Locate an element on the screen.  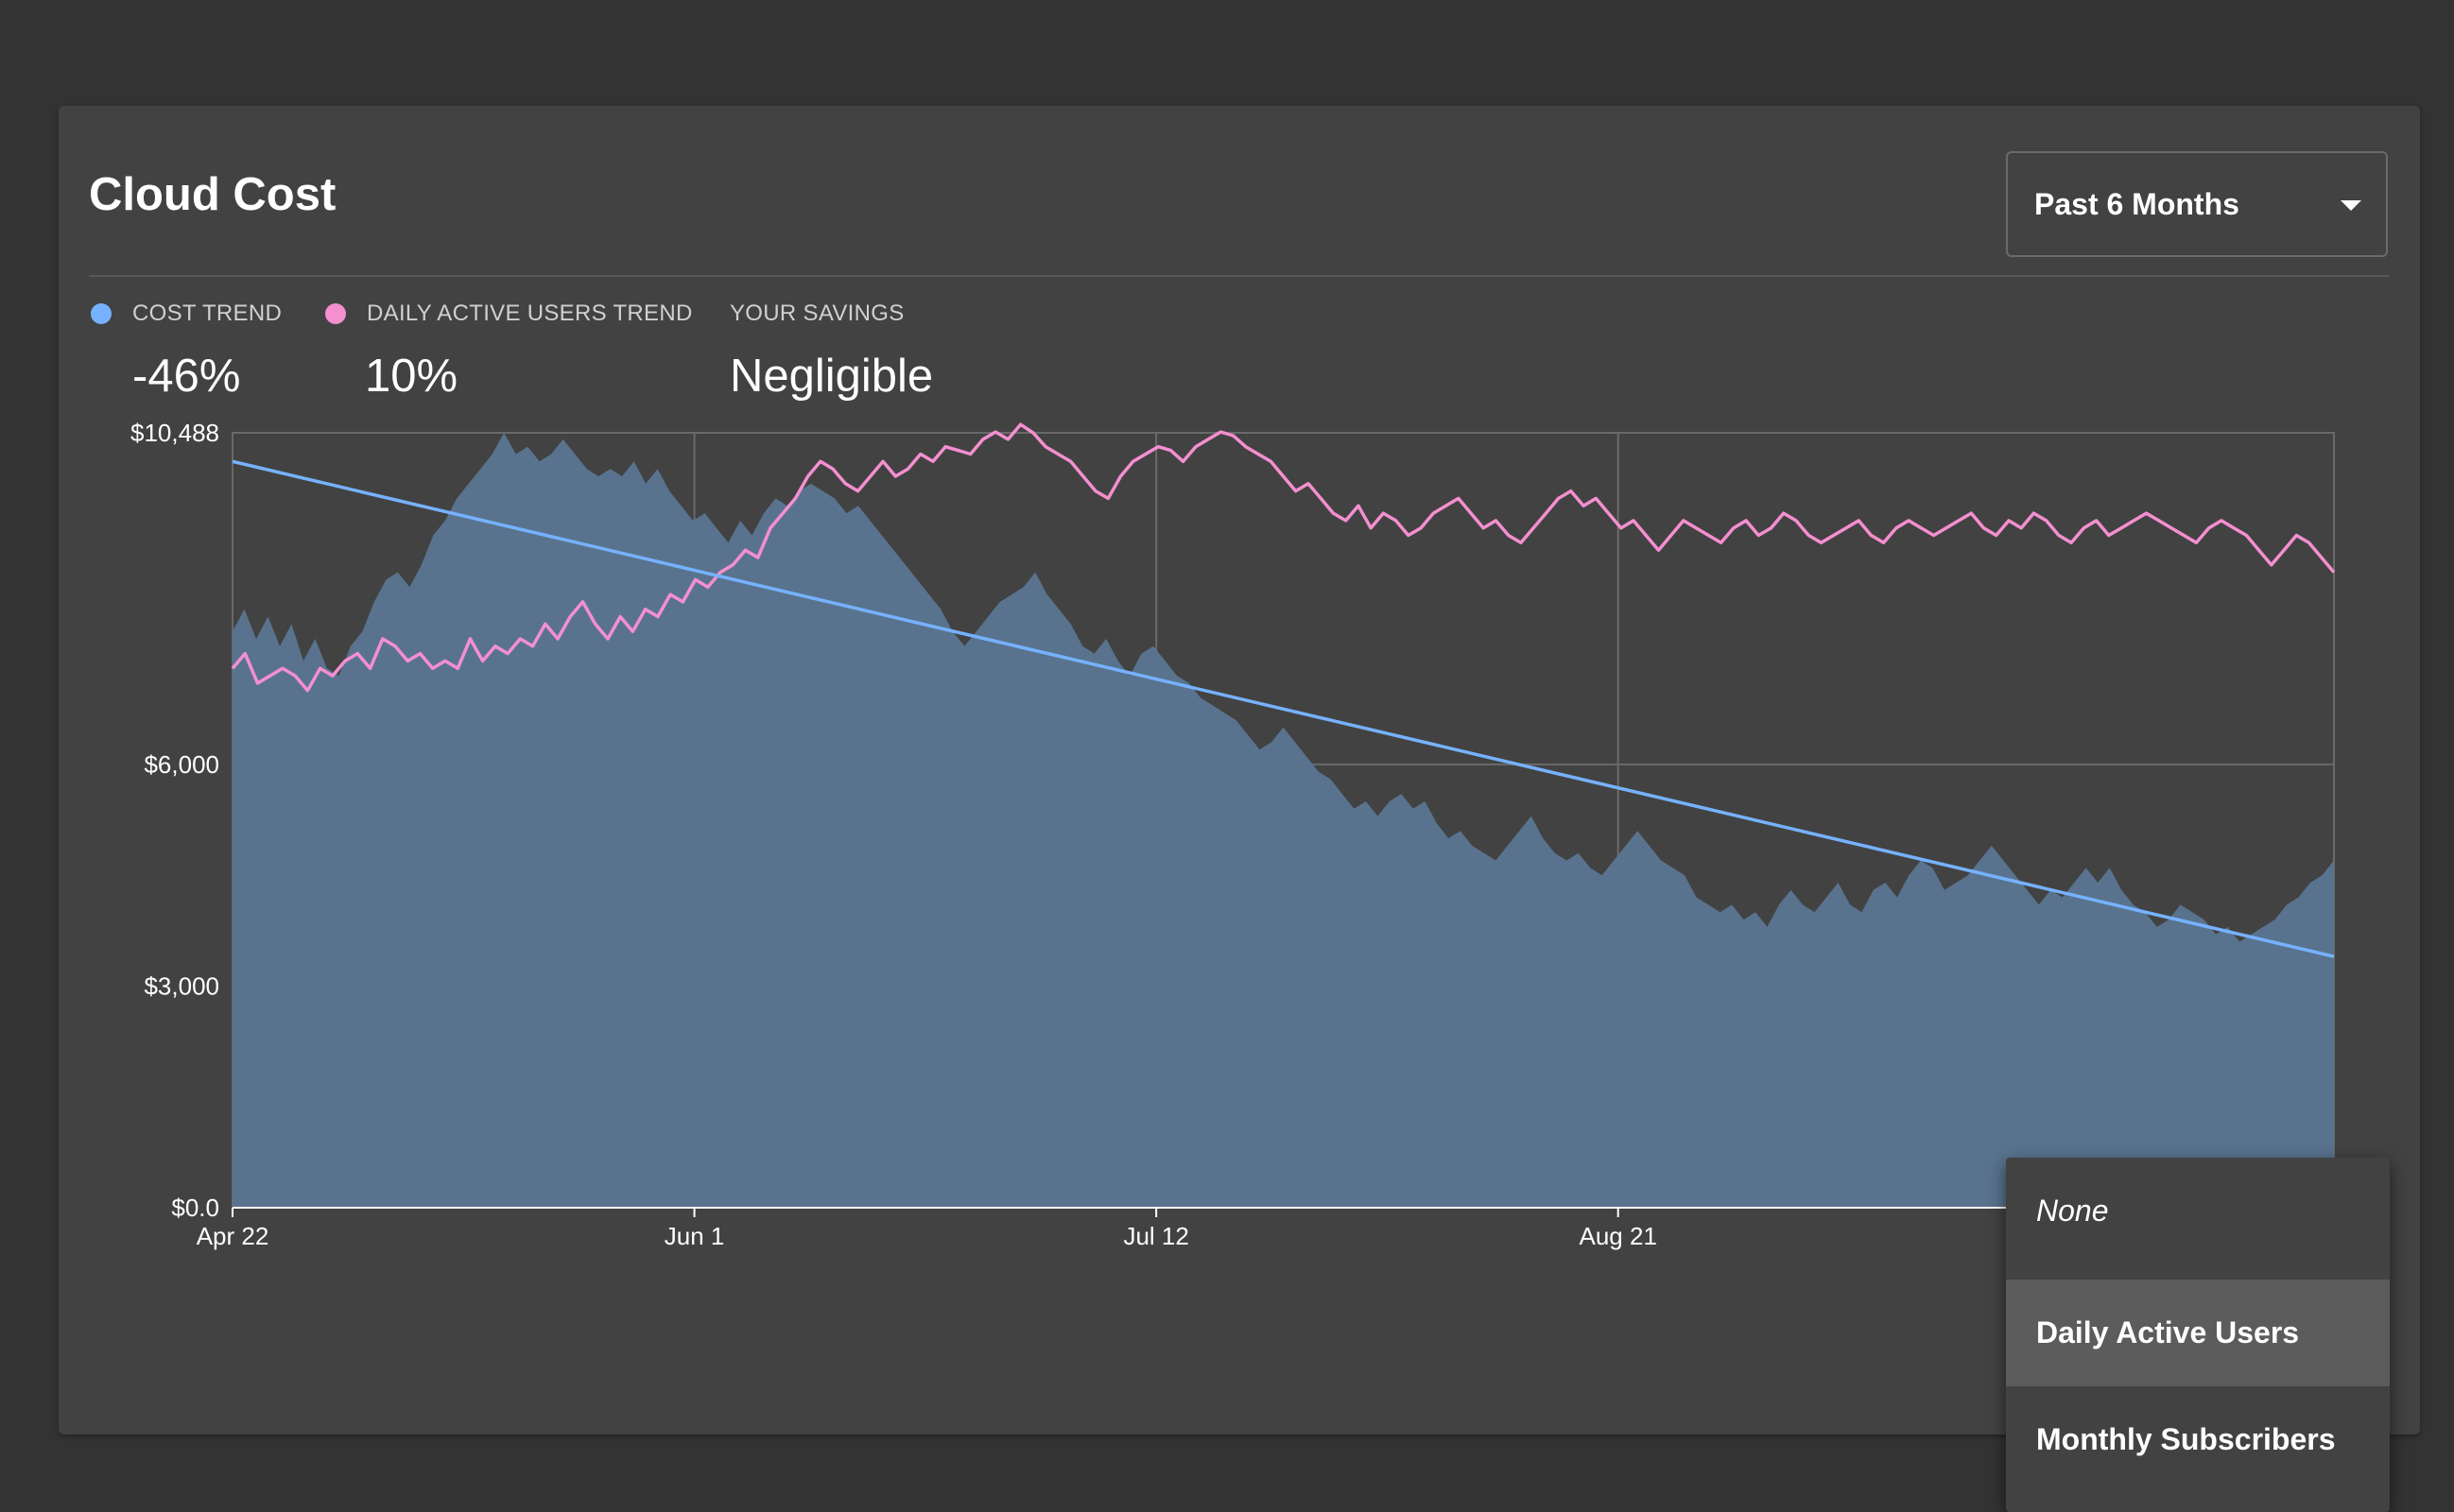
cost-trend-stat: COST TREND -46% is located at coordinates (187, 351).